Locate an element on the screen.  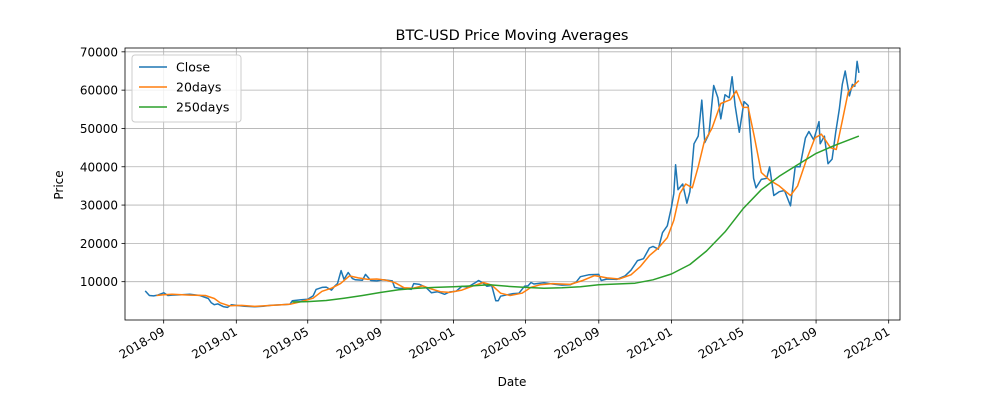
legend-label: Close is located at coordinates (193, 67).